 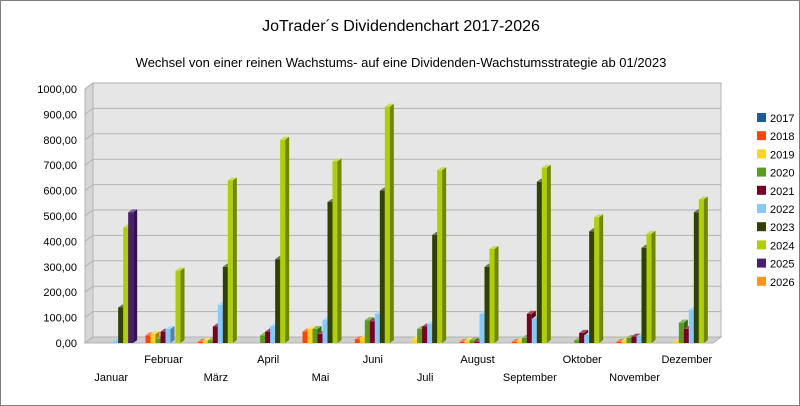 I want to click on bar-2024-September, so click(x=546, y=253).